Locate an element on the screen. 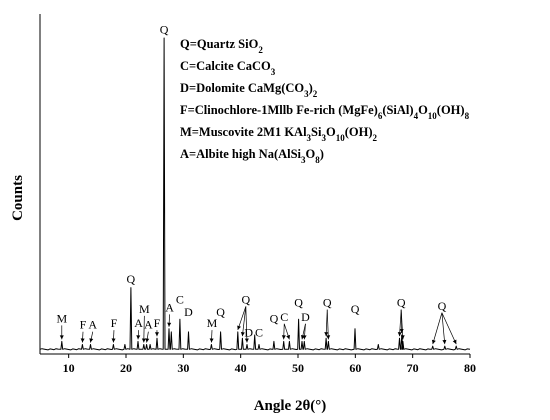 This screenshot has height=420, width=550. x-tick-label: 10 is located at coordinates (69, 368).